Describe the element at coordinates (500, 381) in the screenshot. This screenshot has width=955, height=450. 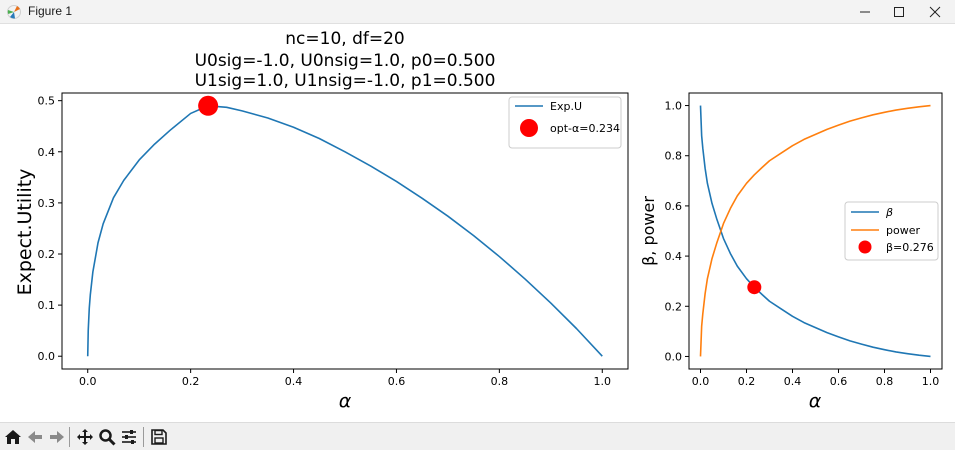
I see `left-xtick-label: 0.8` at that location.